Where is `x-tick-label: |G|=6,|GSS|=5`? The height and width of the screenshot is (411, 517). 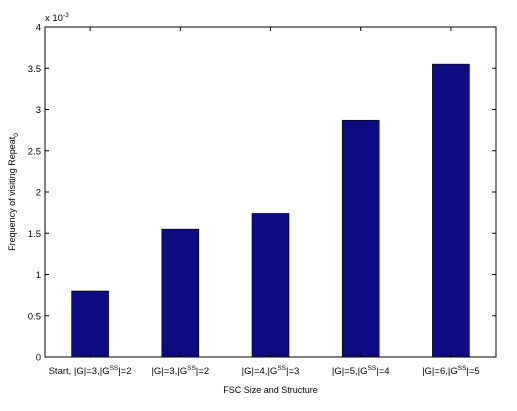 x-tick-label: |G|=6,|GSS|=5 is located at coordinates (451, 371).